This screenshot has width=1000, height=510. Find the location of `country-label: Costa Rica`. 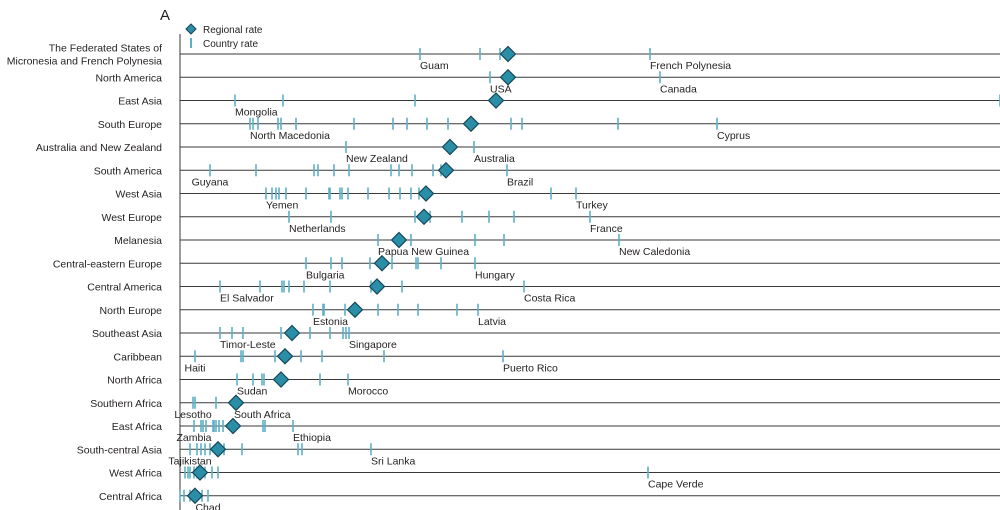

country-label: Costa Rica is located at coordinates (550, 299).